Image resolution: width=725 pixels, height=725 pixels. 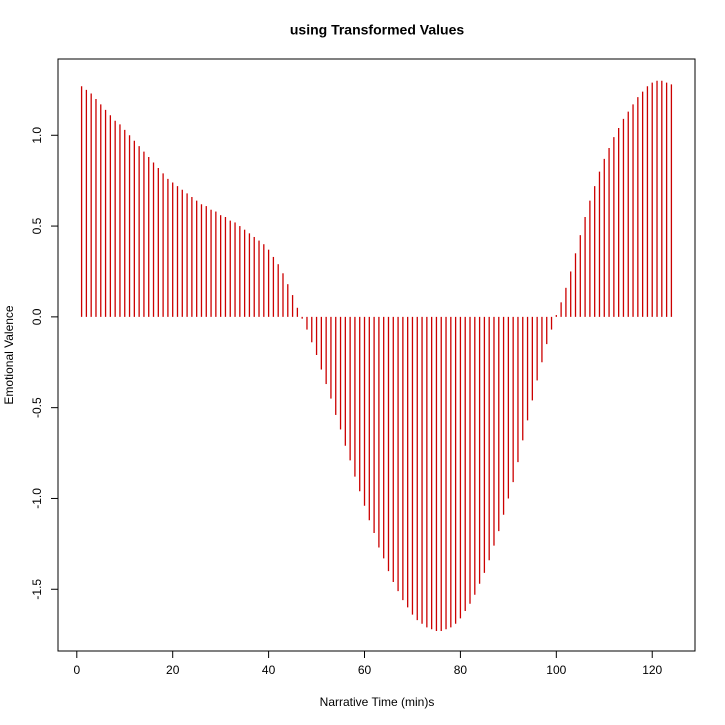 I want to click on x-tick-label: 0, so click(x=76, y=670).